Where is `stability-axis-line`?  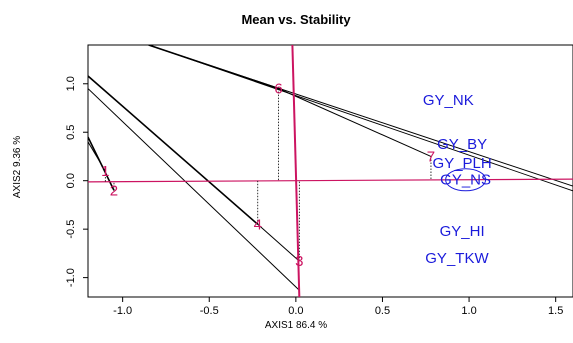
stability-axis-line is located at coordinates (296, 171).